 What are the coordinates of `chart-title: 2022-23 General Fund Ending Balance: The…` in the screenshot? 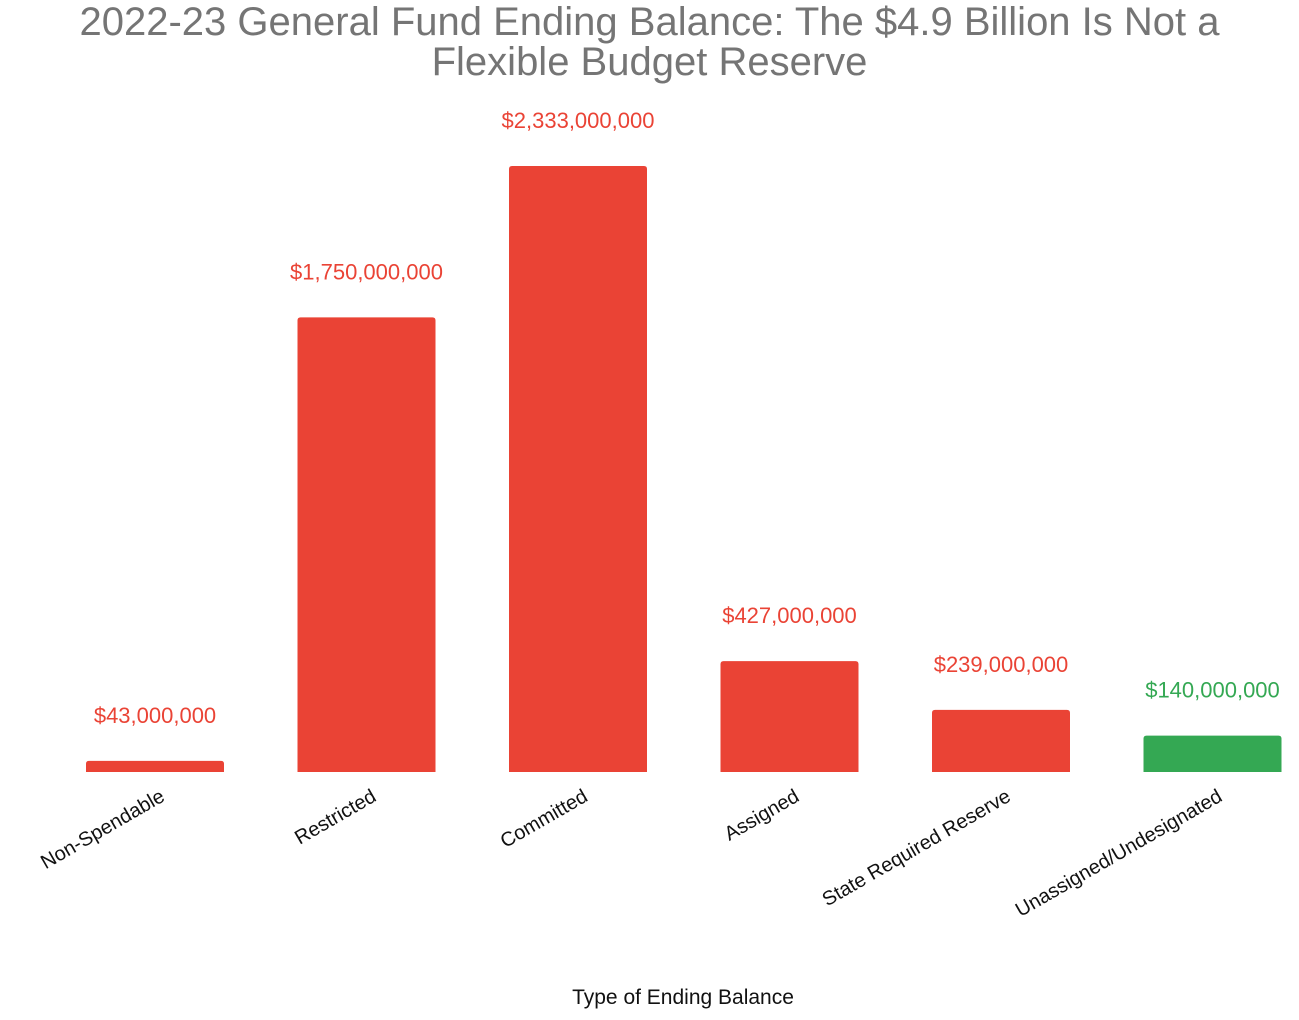 It's located at (649, 42).